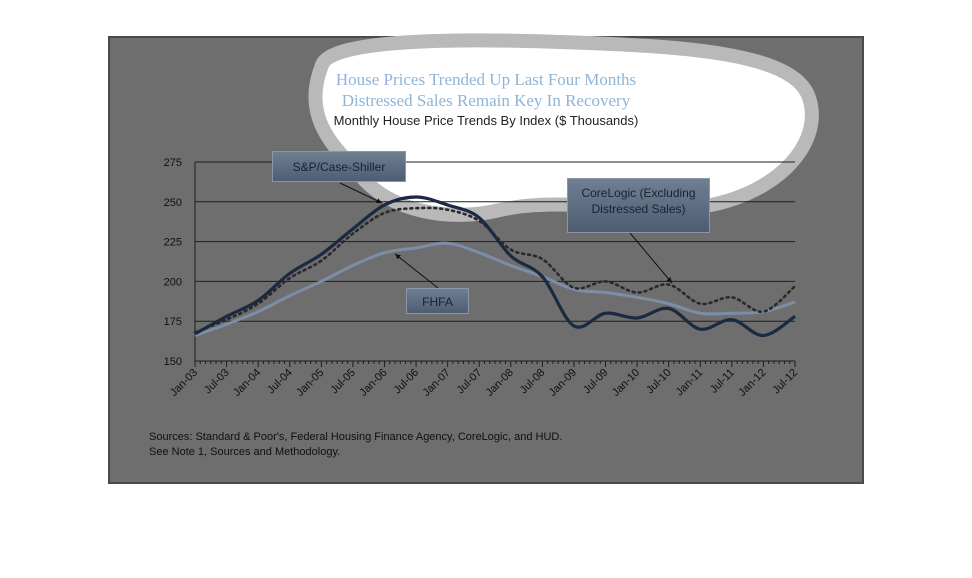 The image size is (972, 578). Describe the element at coordinates (437, 301) in the screenshot. I see `fhfa-callout: FHFA` at that location.